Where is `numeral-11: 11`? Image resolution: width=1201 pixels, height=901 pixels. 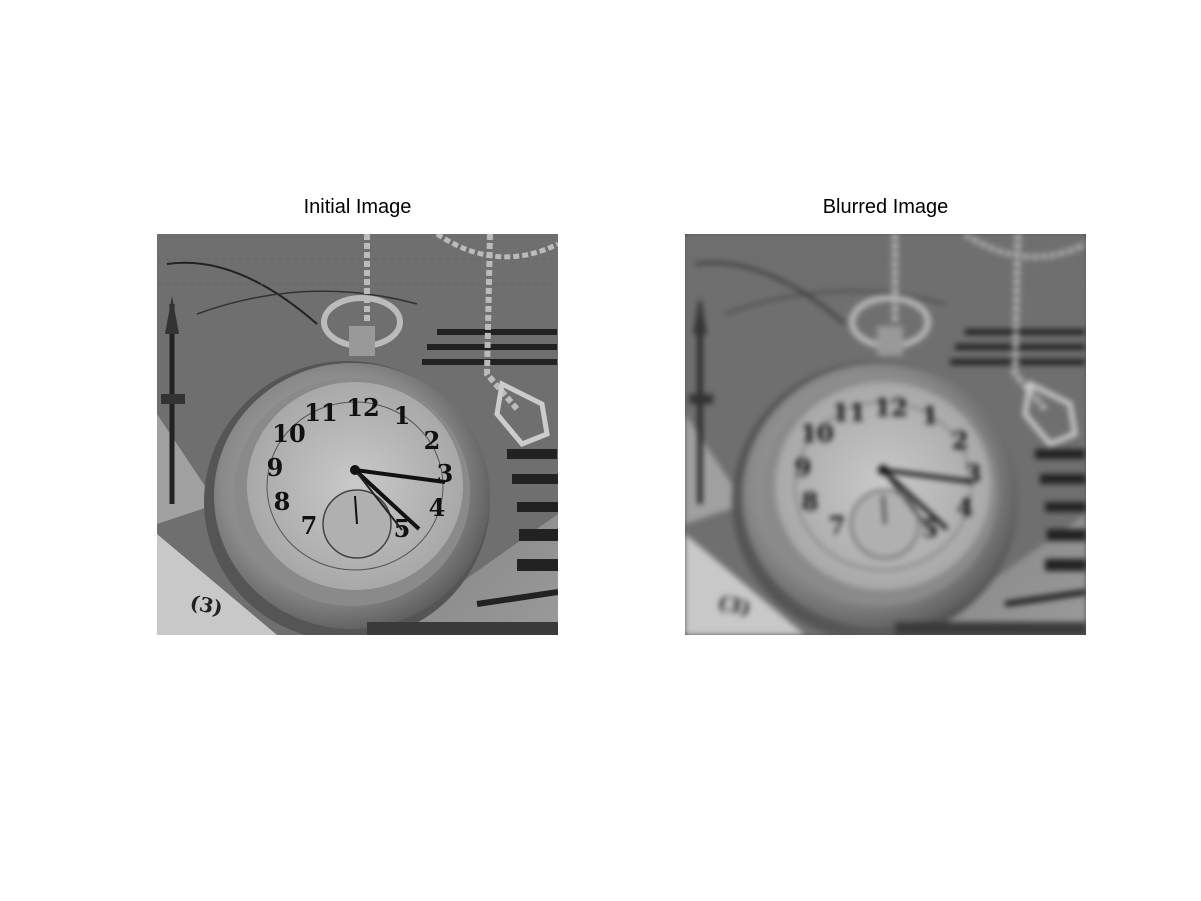
numeral-11: 11 is located at coordinates (320, 412).